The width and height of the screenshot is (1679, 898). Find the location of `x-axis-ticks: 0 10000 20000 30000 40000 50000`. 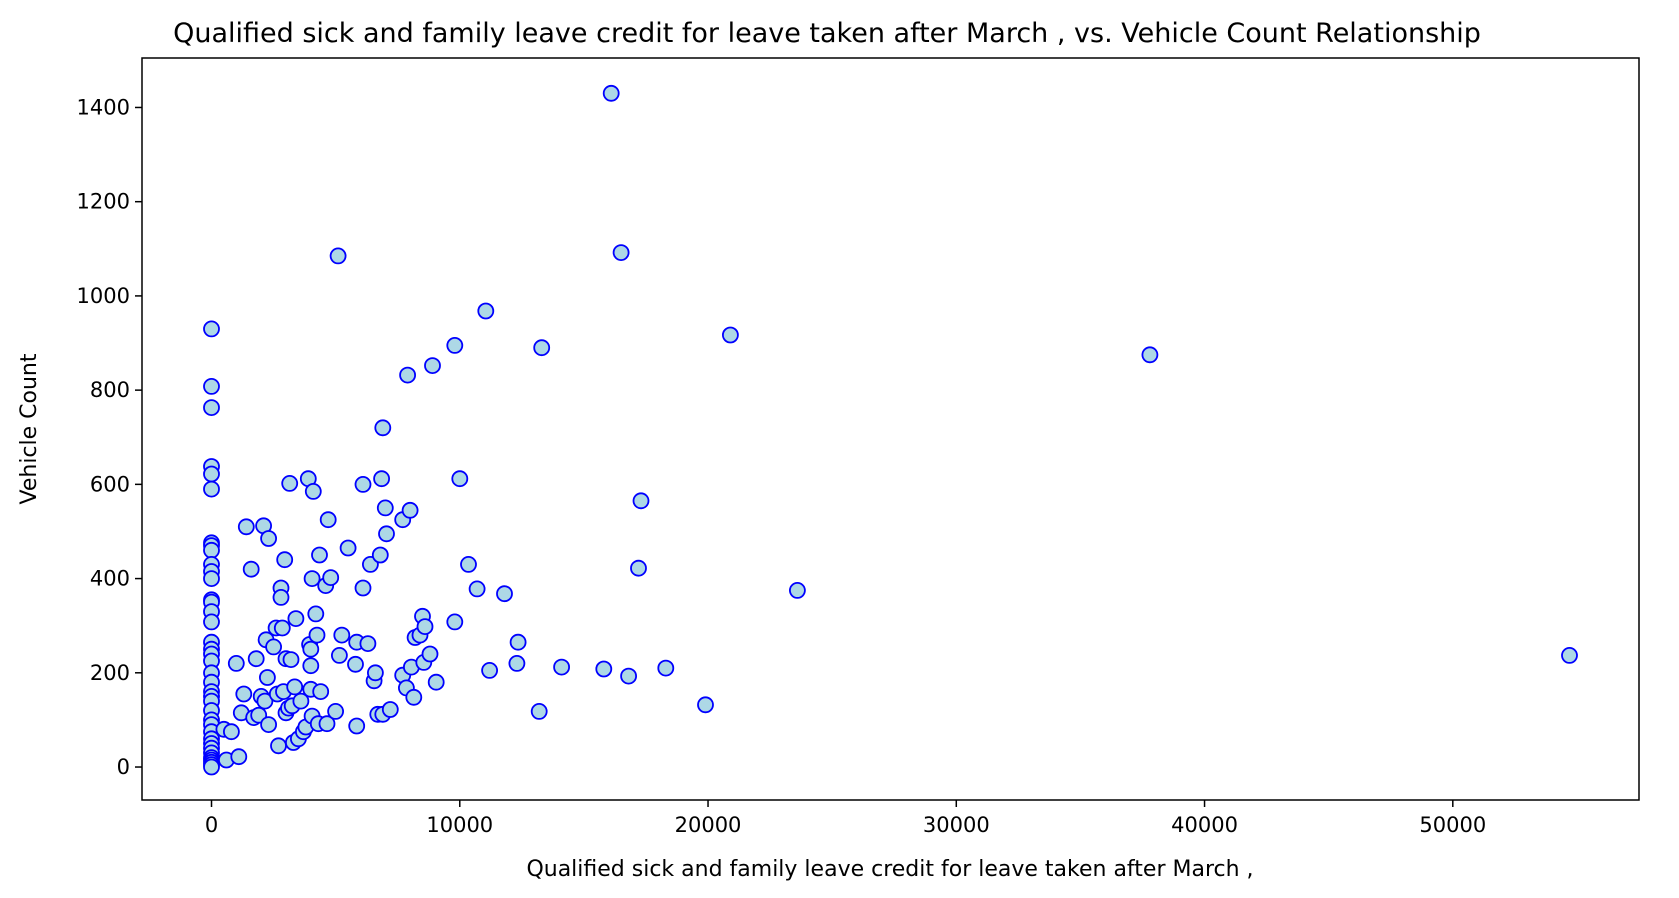

x-axis-ticks: 0 10000 20000 30000 40000 50000 is located at coordinates (845, 818).